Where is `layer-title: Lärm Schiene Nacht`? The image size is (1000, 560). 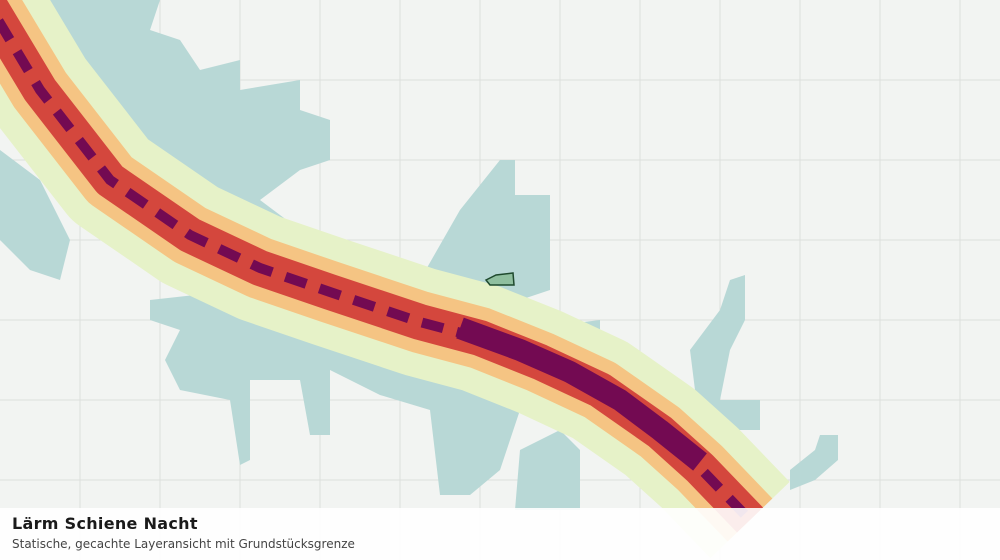 layer-title: Lärm Schiene Nacht is located at coordinates (105, 523).